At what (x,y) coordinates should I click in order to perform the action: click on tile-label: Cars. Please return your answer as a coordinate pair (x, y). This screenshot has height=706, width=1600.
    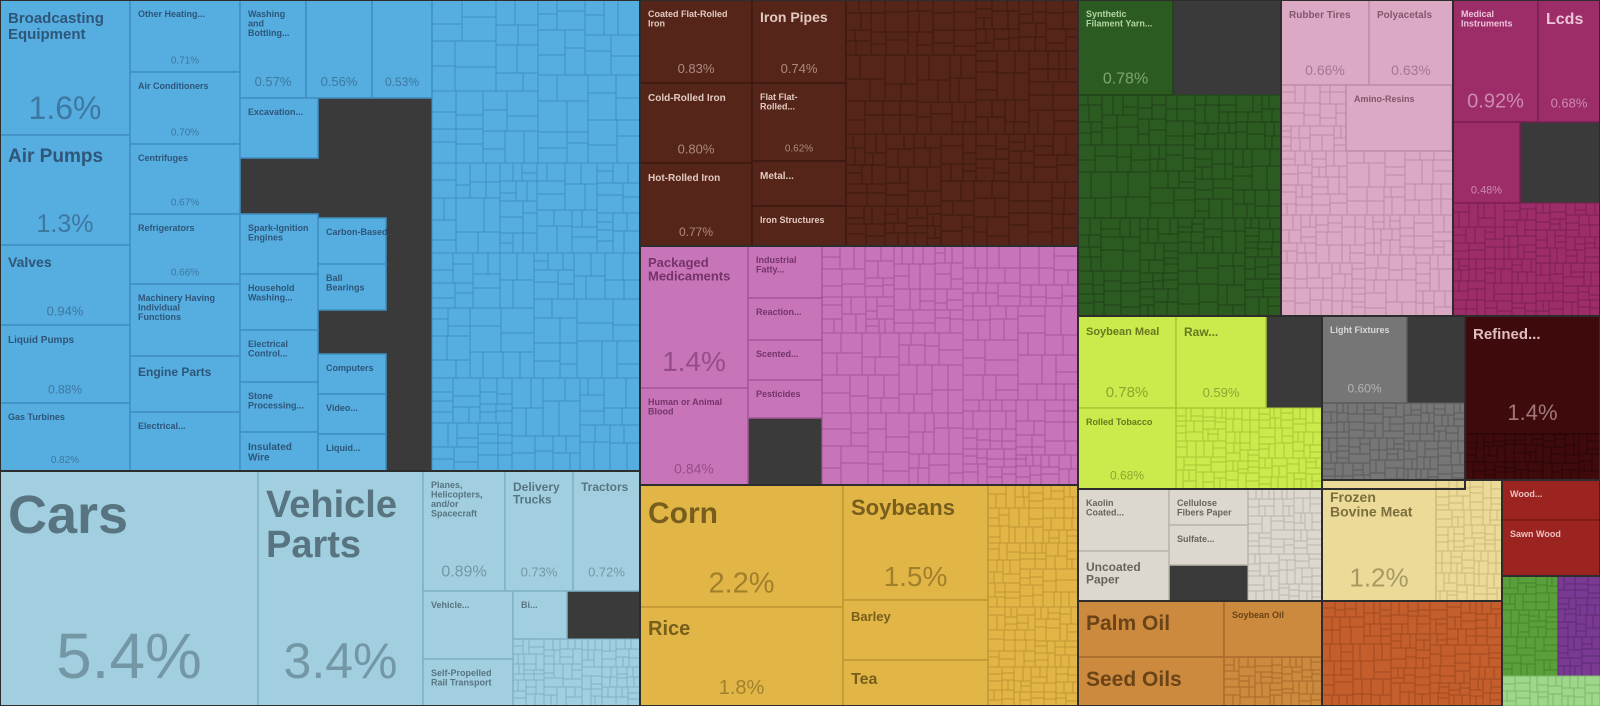
    Looking at the image, I should click on (68, 515).